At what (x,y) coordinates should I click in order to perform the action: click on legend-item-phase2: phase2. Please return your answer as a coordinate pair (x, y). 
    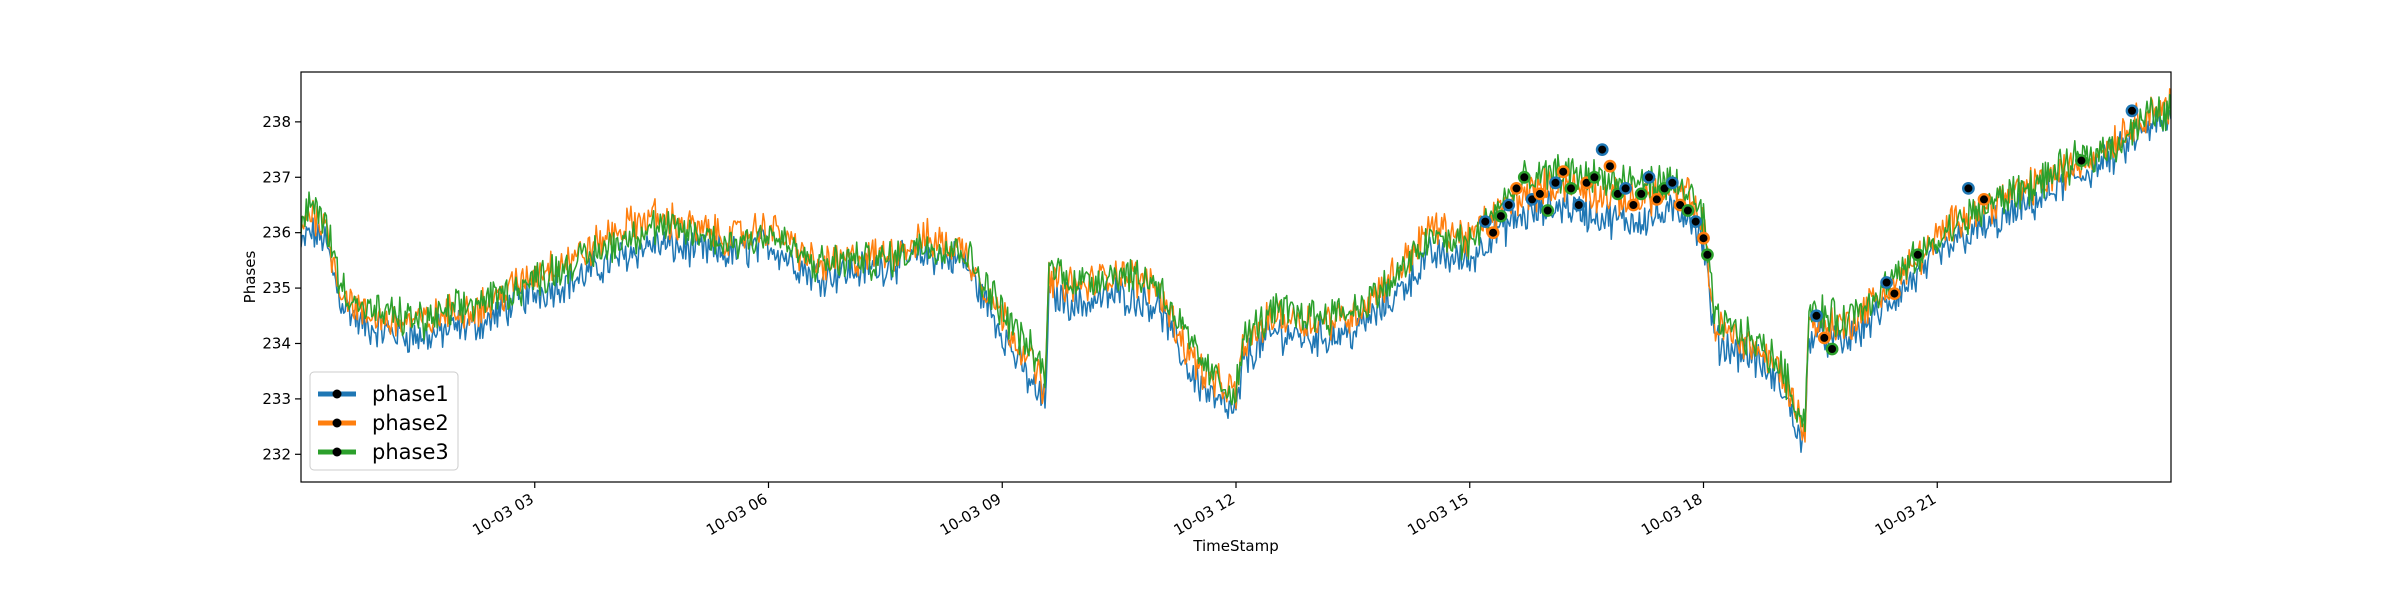
    Looking at the image, I should click on (383, 423).